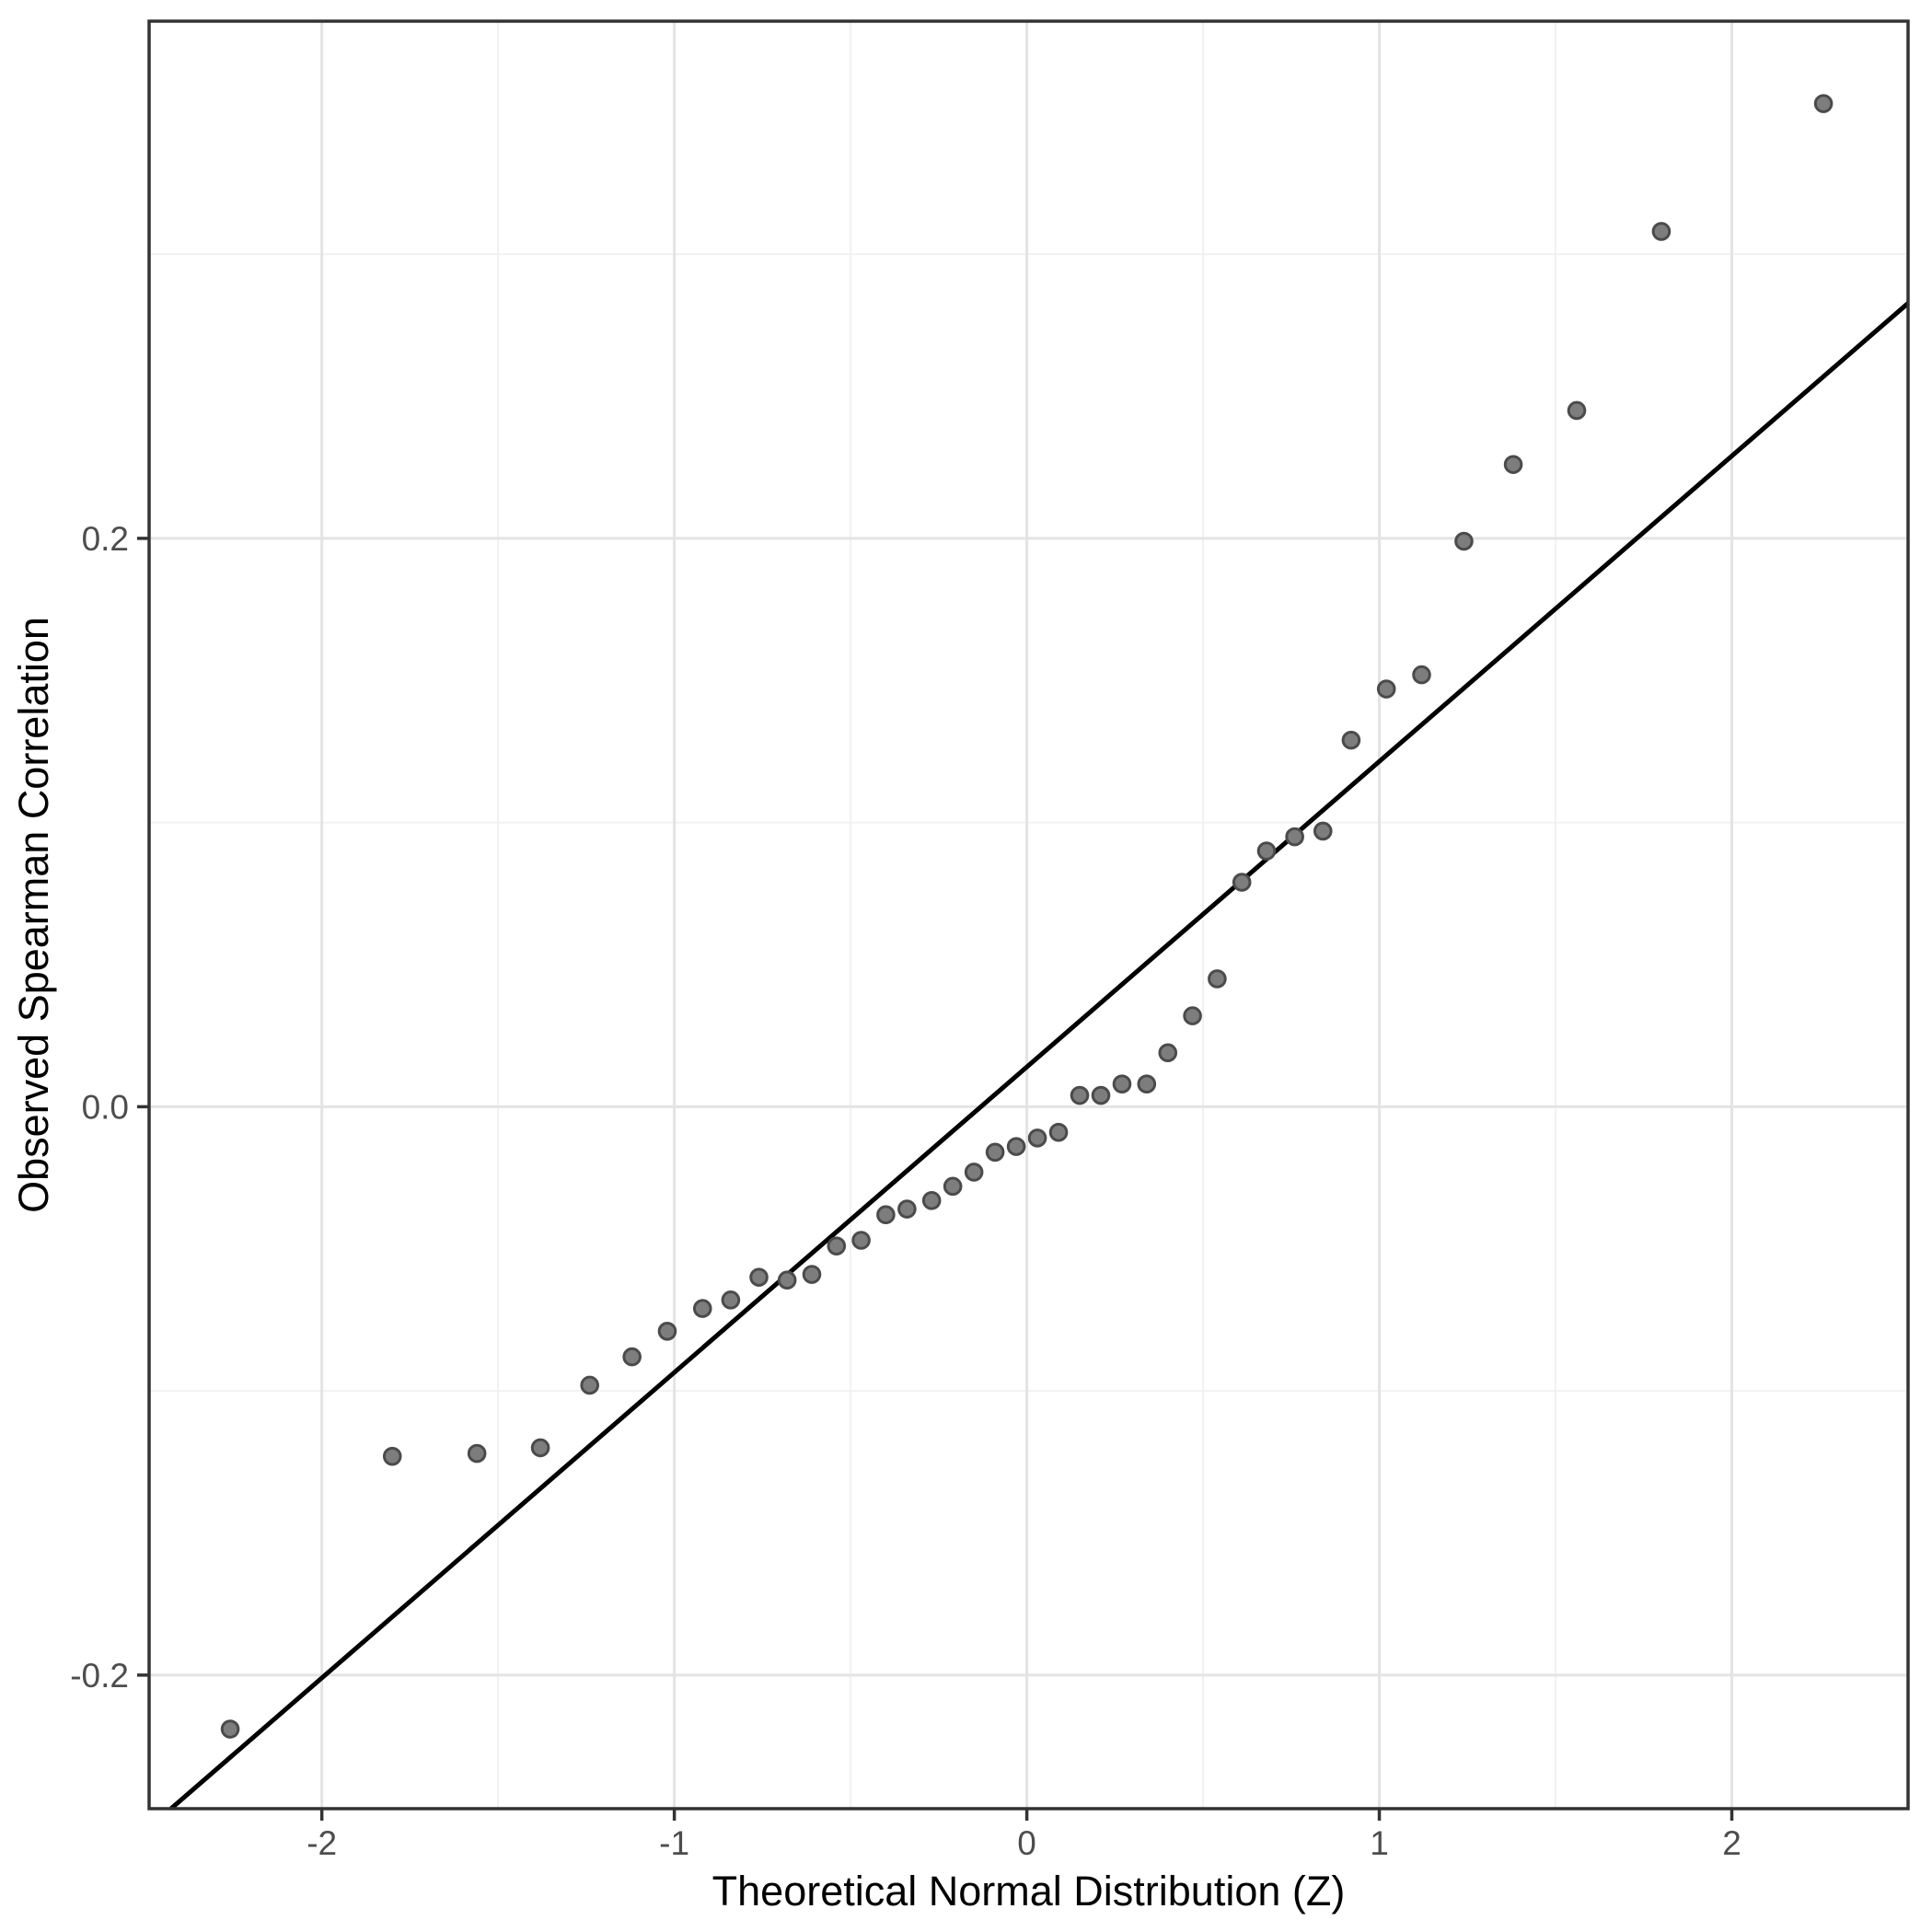 The width and height of the screenshot is (1932, 1932). What do you see at coordinates (322, 1843) in the screenshot?
I see `x-tick-label: -2` at bounding box center [322, 1843].